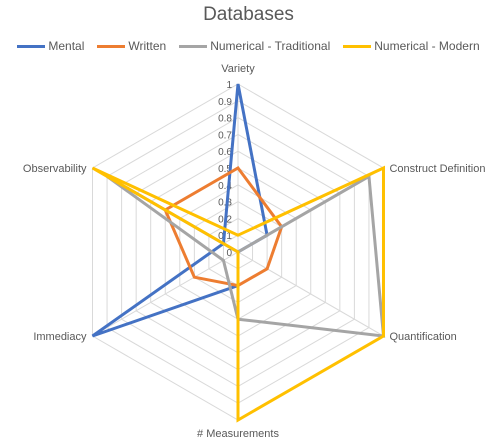  Describe the element at coordinates (225, 152) in the screenshot. I see `tick-label: 0.6` at that location.